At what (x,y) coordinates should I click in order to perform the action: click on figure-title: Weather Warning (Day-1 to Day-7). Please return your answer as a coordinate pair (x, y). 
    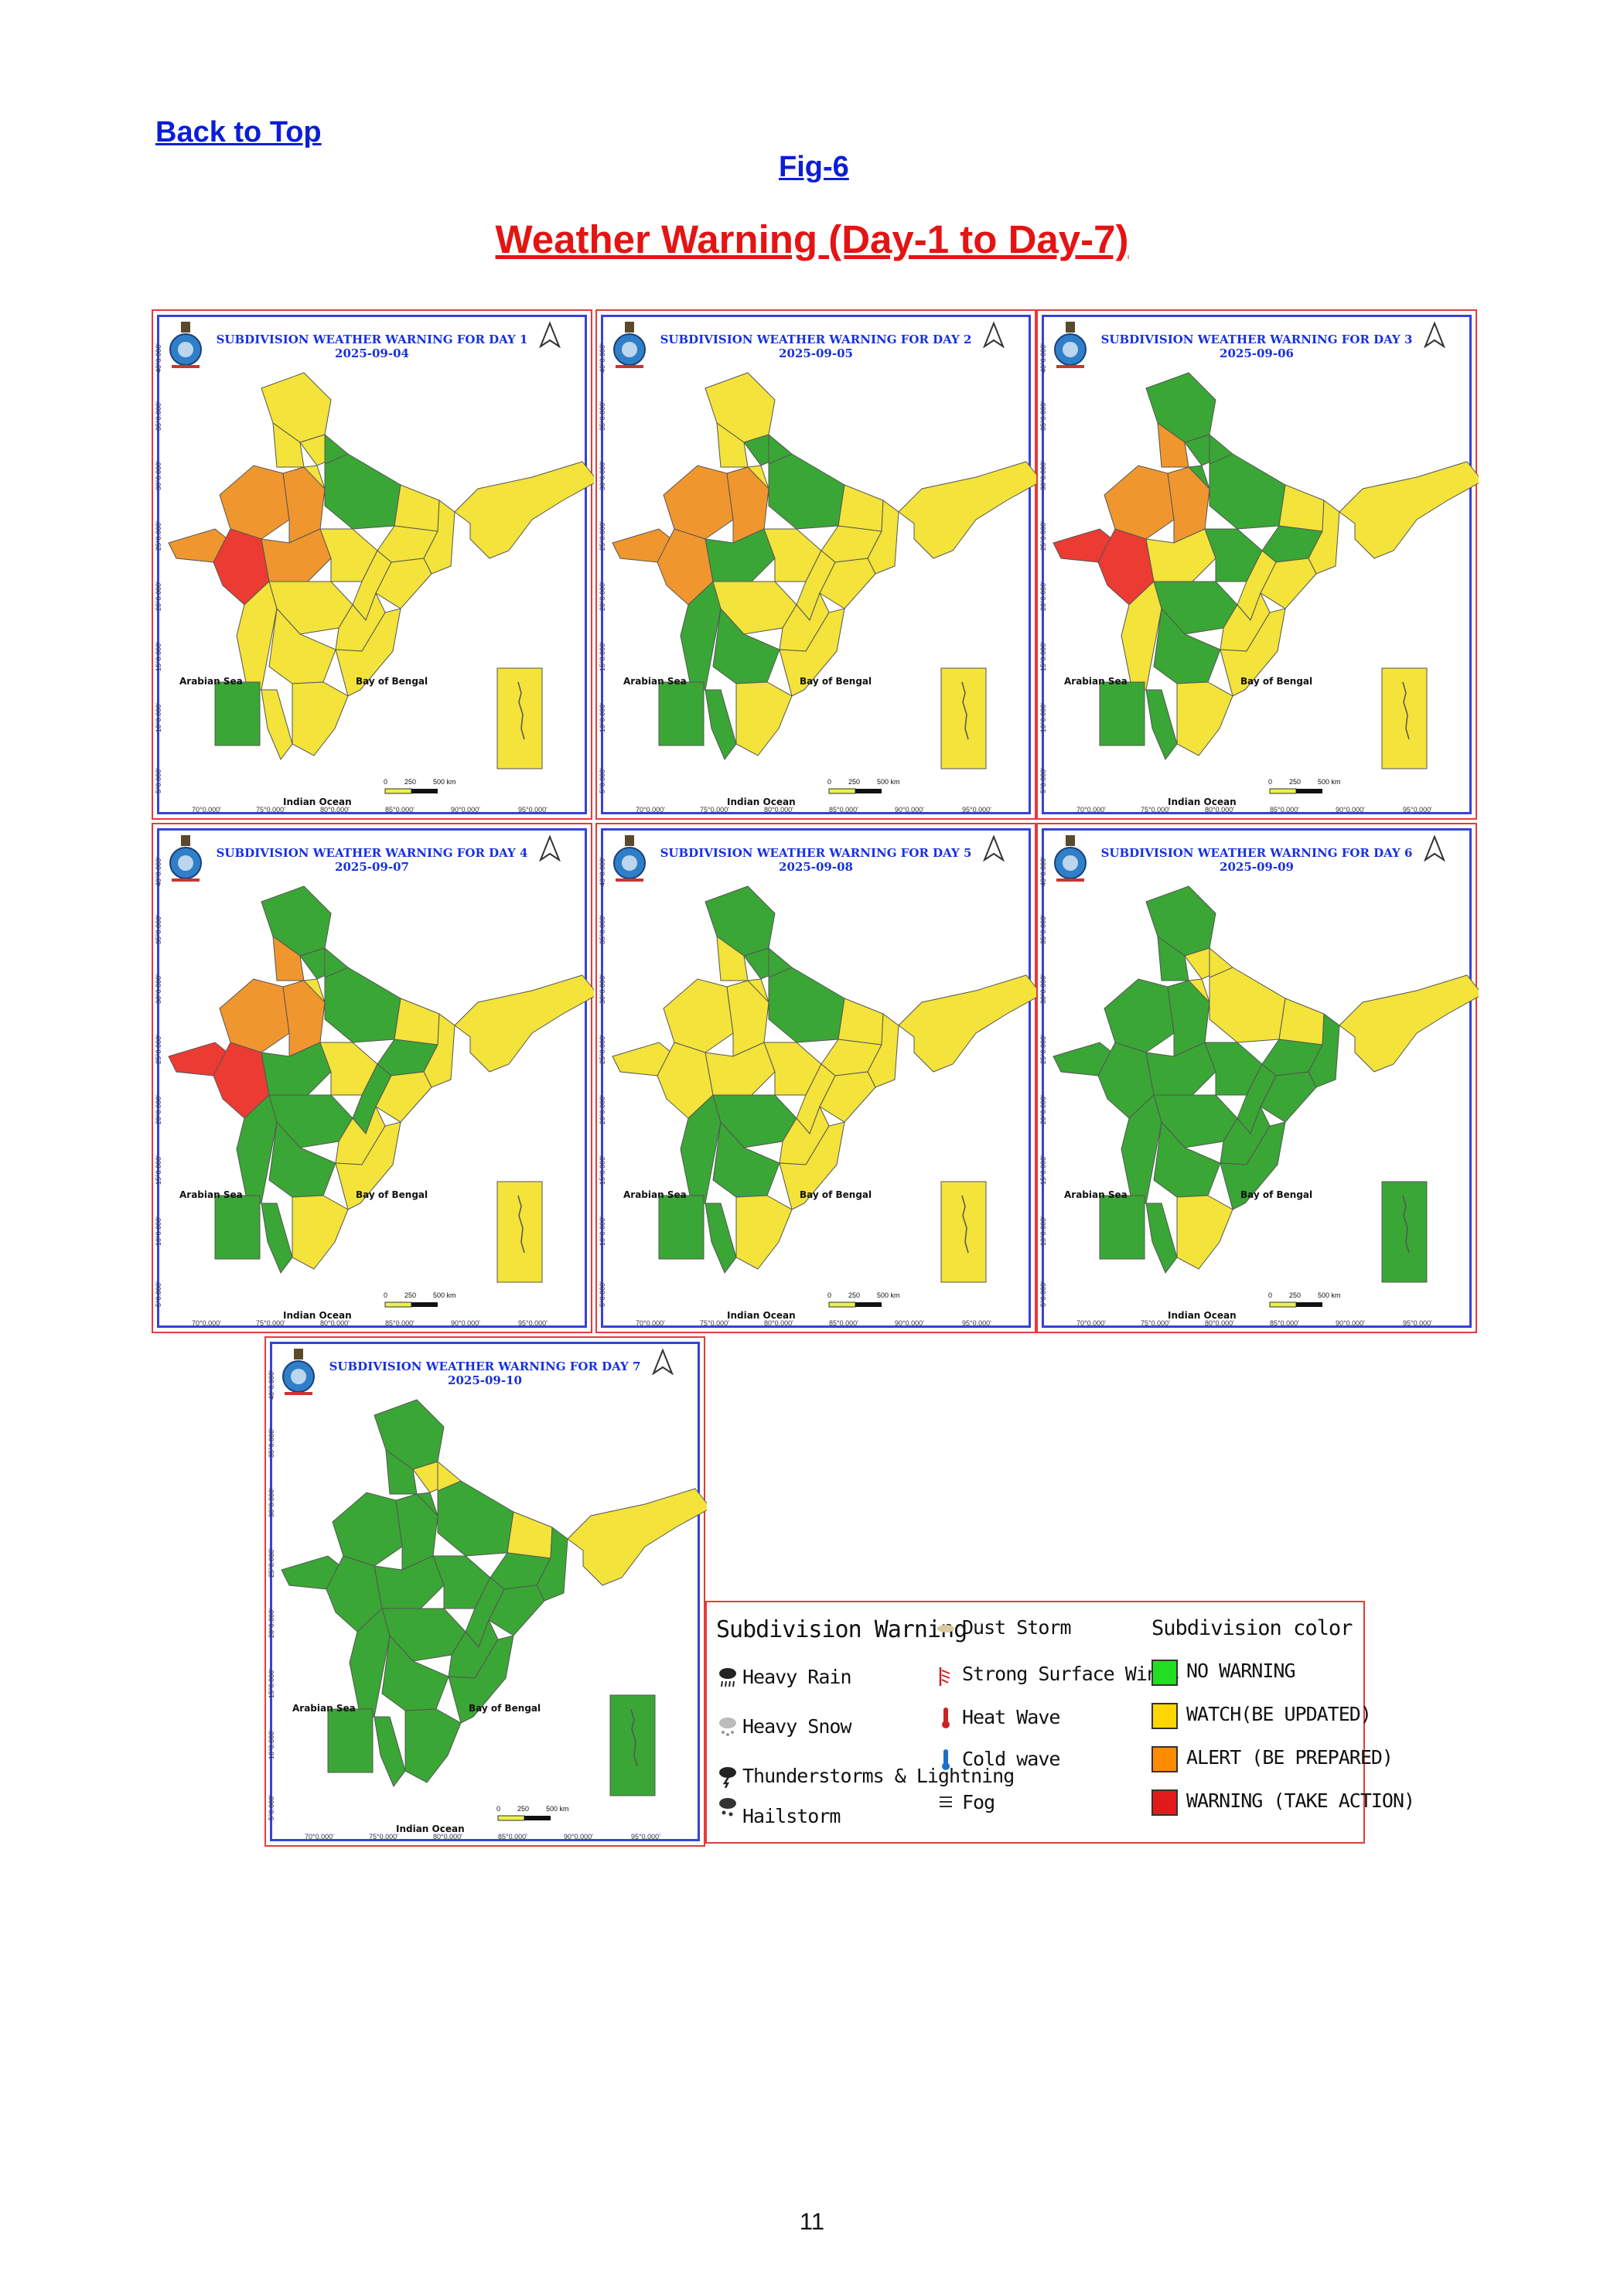
    Looking at the image, I should click on (812, 239).